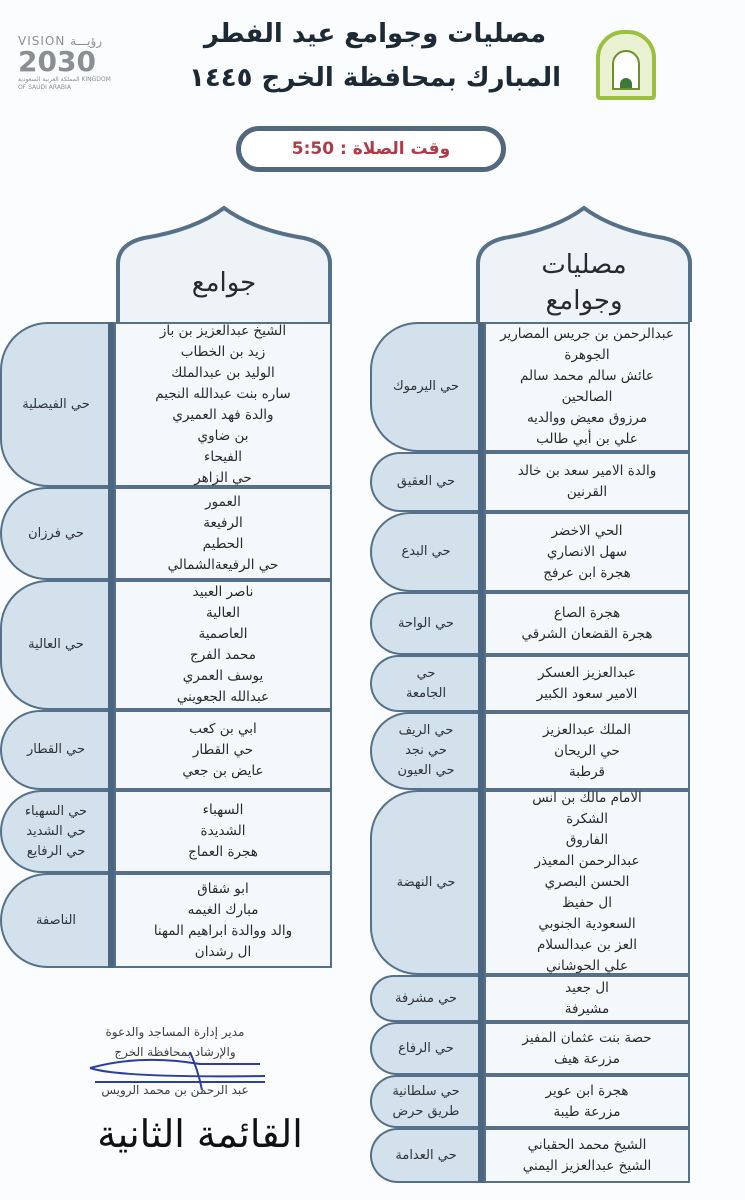 This screenshot has height=1200, width=745. What do you see at coordinates (223, 533) in the screenshot?
I see `mosque-list-cell: العمور الرفيعة الحطيم حي الرفيعةالشمالي` at bounding box center [223, 533].